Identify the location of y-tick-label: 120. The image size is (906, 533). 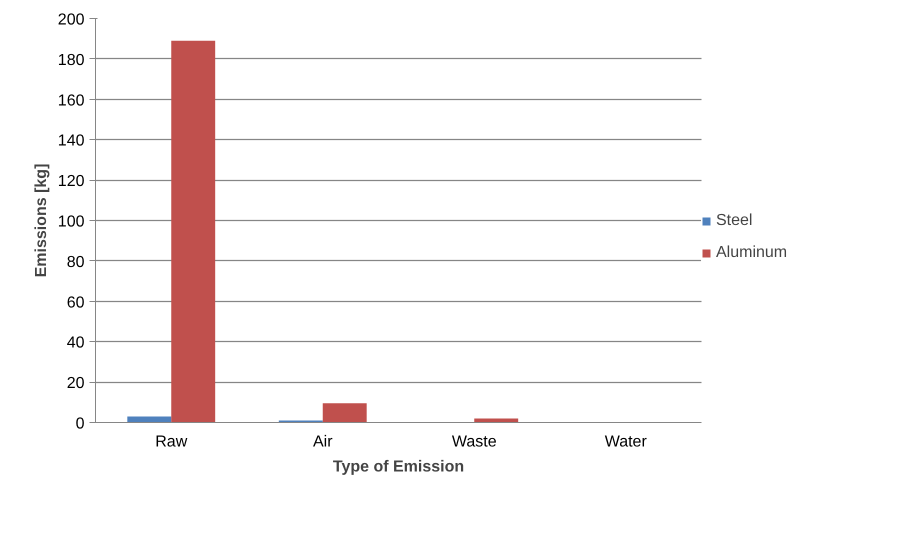
(71, 181).